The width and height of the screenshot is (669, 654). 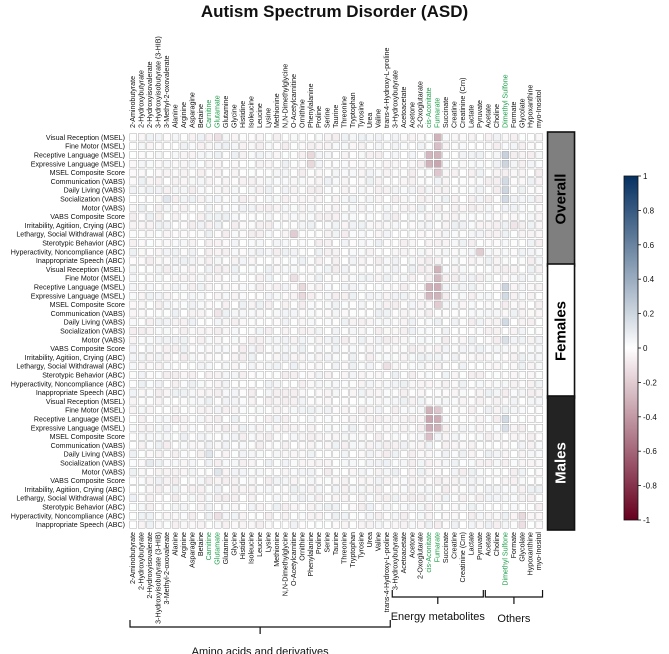 What do you see at coordinates (150, 565) in the screenshot?
I see `column-label-bottom: 2-Hydroxyisovalerate` at bounding box center [150, 565].